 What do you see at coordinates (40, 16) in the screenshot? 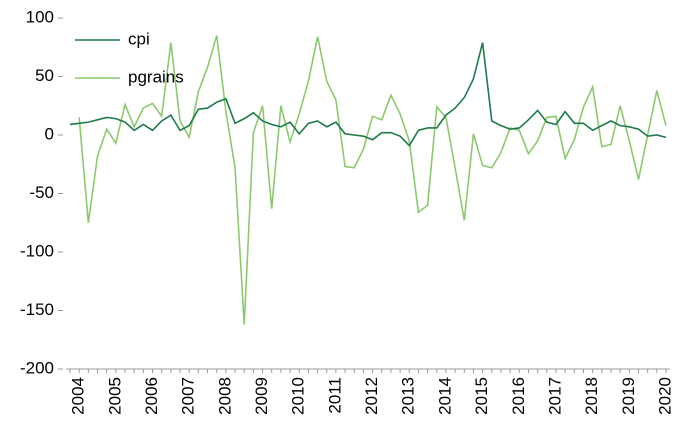
I see `y-tick-label: 100` at bounding box center [40, 16].